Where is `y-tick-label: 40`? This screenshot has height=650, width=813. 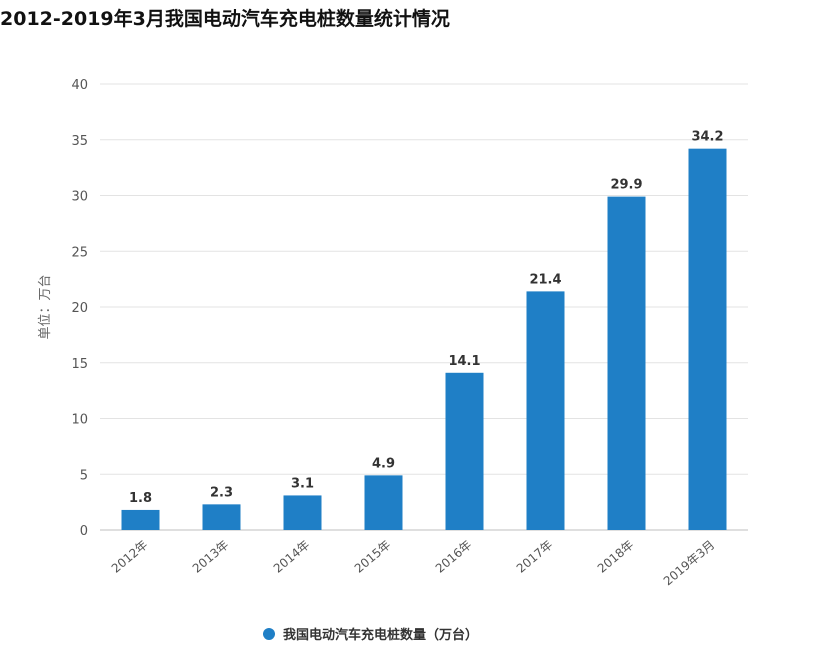
y-tick-label: 40 is located at coordinates (79, 85).